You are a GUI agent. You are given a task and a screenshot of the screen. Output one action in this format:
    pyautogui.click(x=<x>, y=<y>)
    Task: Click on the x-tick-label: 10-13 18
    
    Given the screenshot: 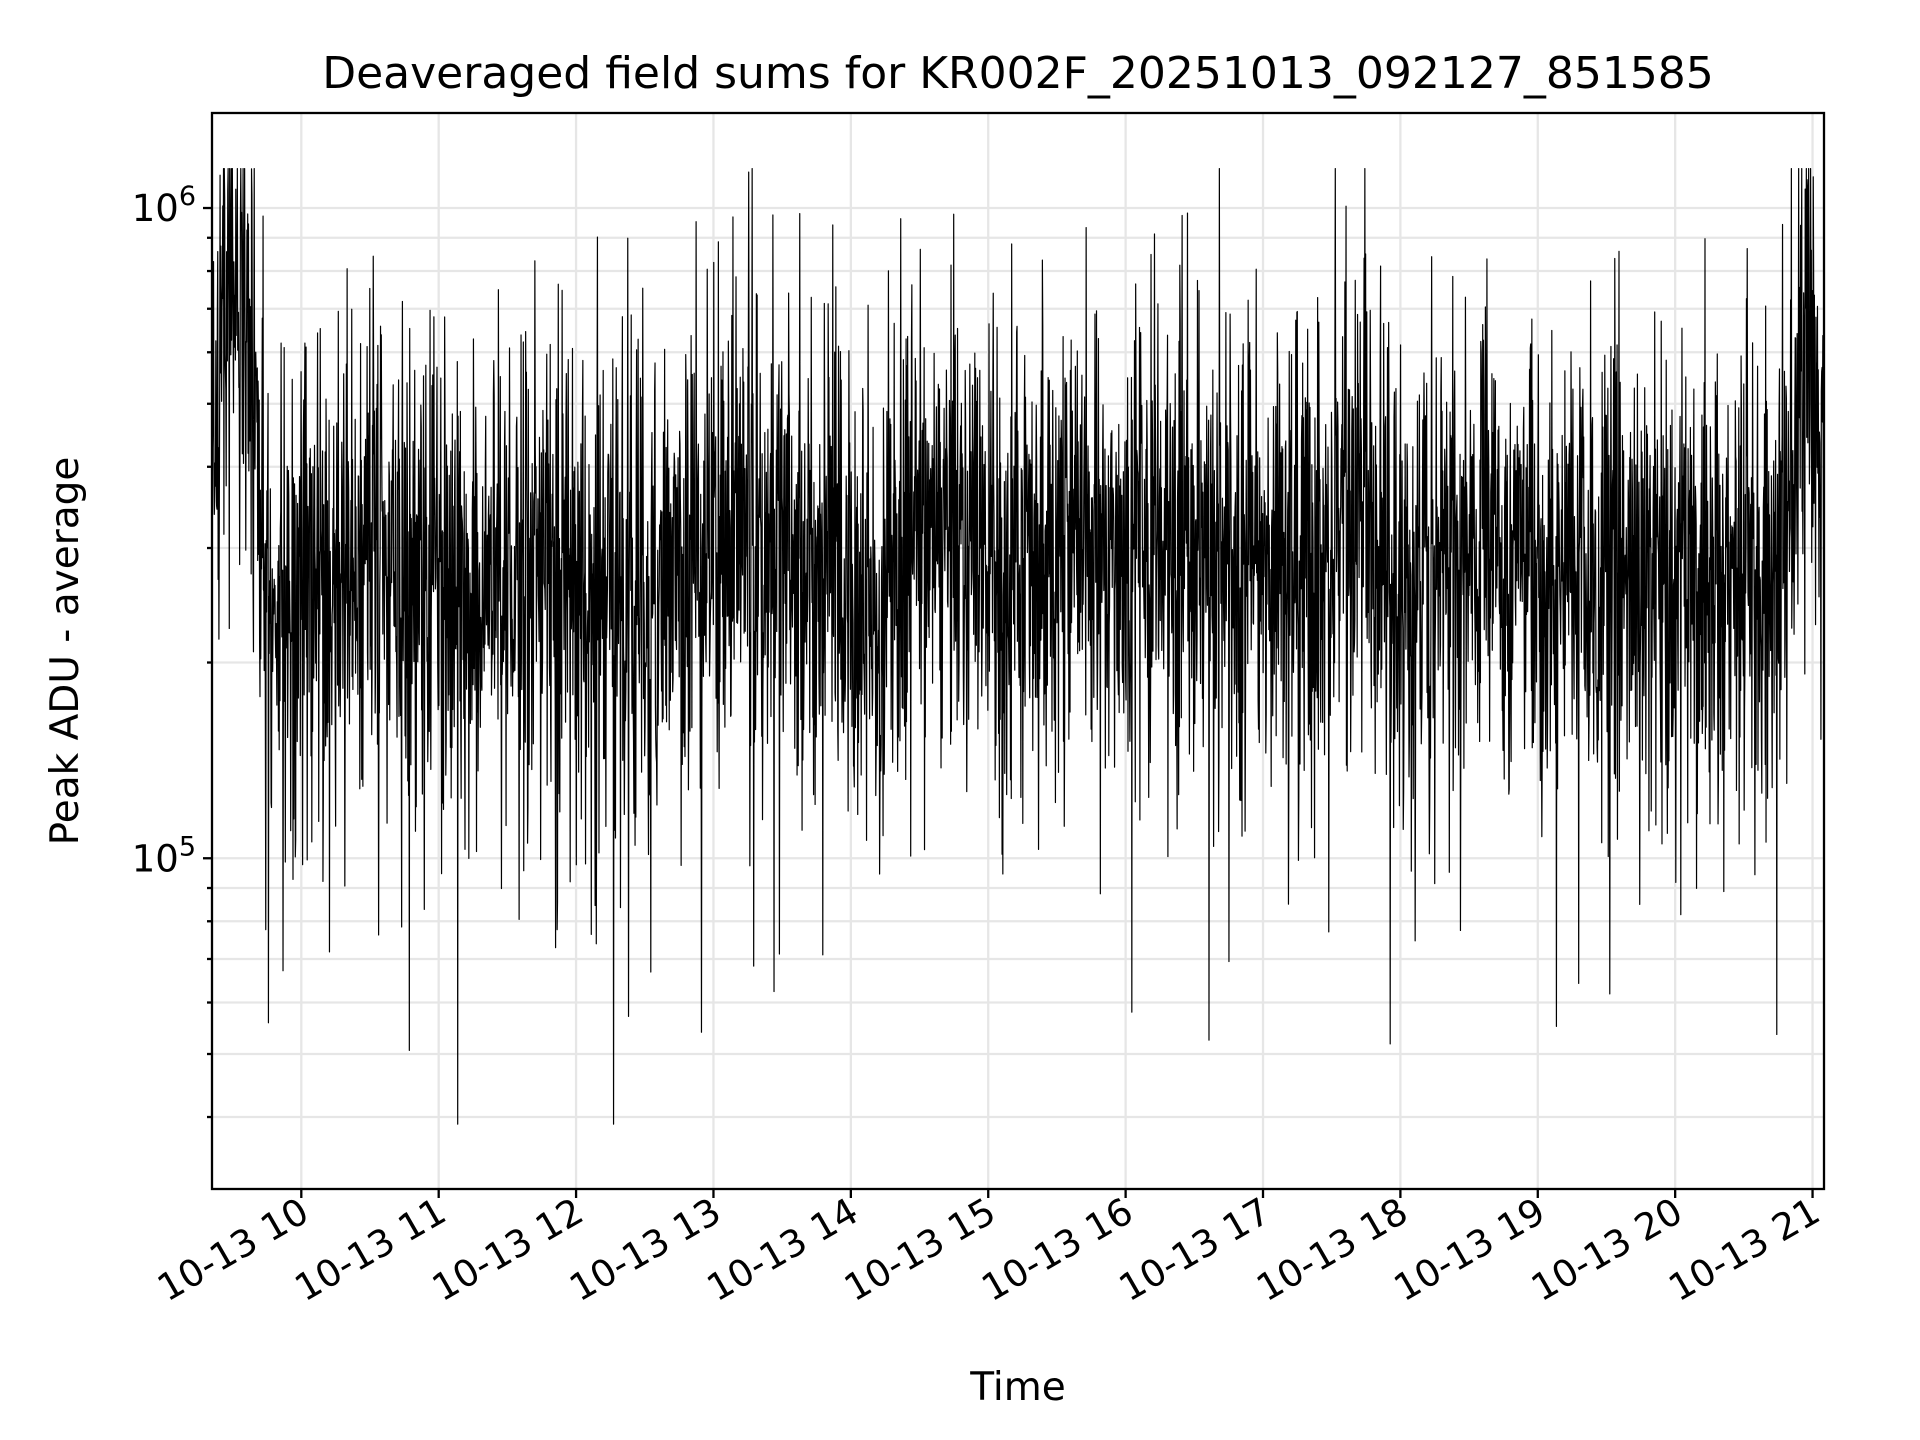 What is the action you would take?
    pyautogui.click(x=1332, y=1250)
    